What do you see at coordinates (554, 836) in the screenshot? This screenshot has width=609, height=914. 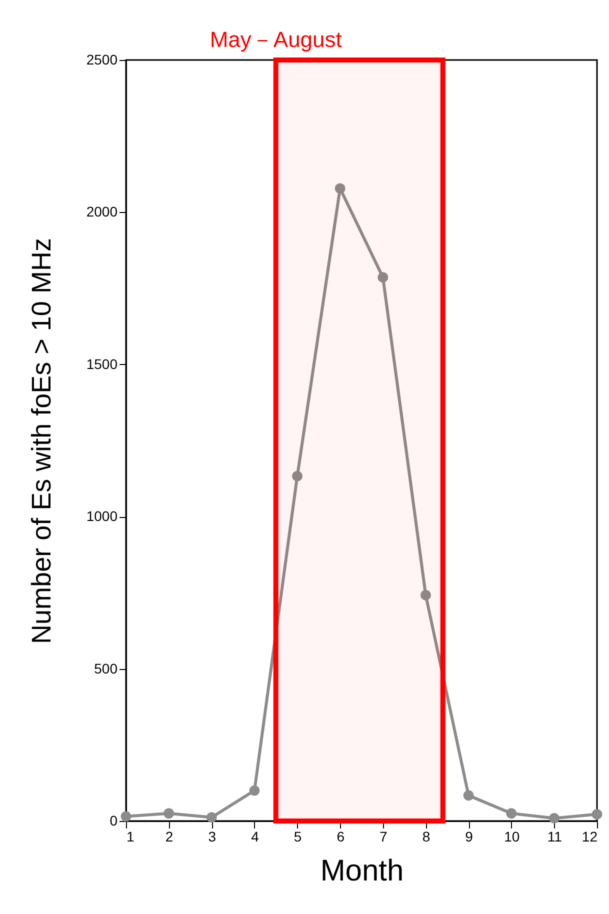 I see `x-tick-label: 11` at bounding box center [554, 836].